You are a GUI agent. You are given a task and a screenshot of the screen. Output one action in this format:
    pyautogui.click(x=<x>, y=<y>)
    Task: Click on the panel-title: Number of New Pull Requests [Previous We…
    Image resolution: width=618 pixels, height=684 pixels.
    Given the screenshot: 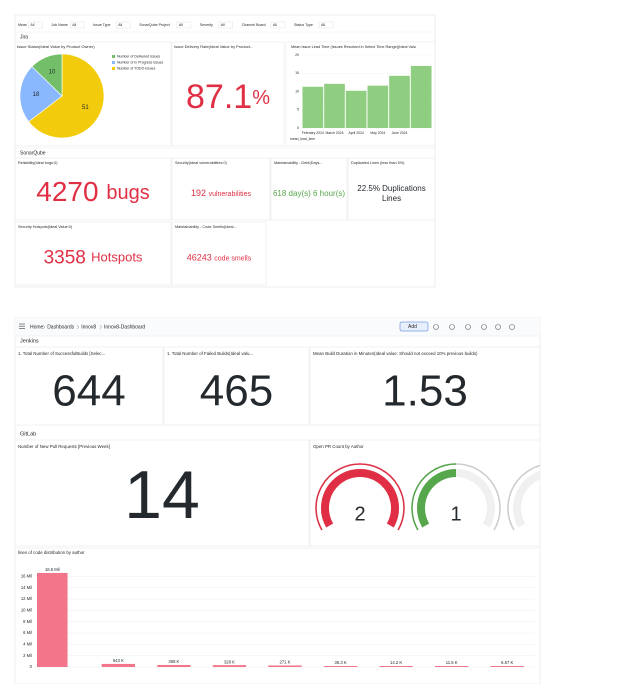 What is the action you would take?
    pyautogui.click(x=64, y=446)
    